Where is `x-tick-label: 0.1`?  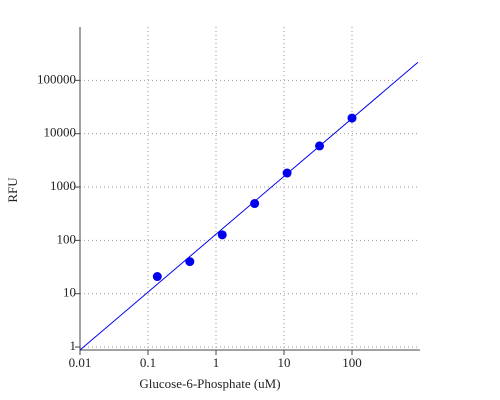 x-tick-label: 0.1 is located at coordinates (148, 362).